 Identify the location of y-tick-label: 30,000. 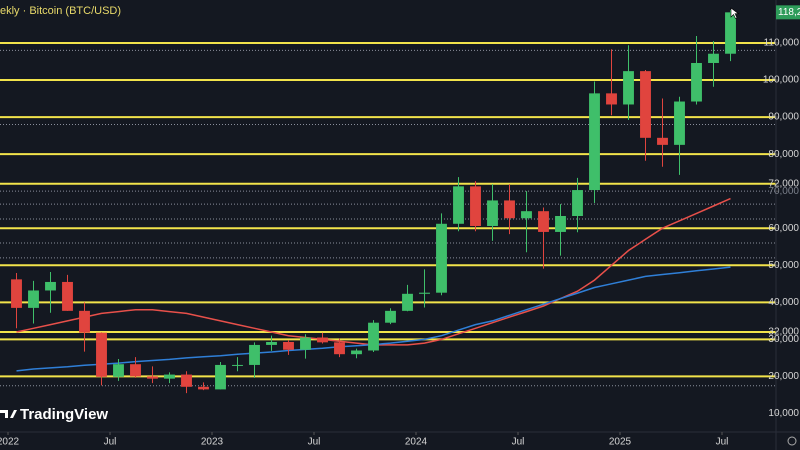
(783, 339).